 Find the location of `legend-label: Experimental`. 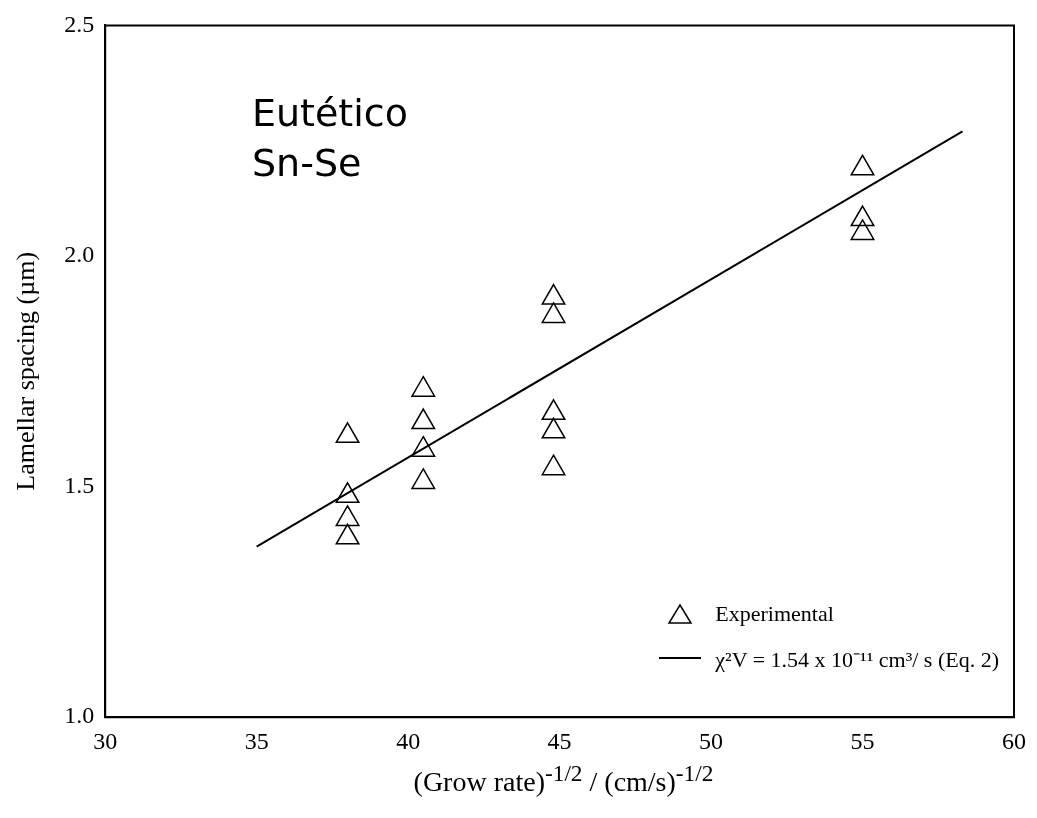

legend-label: Experimental is located at coordinates (774, 614).